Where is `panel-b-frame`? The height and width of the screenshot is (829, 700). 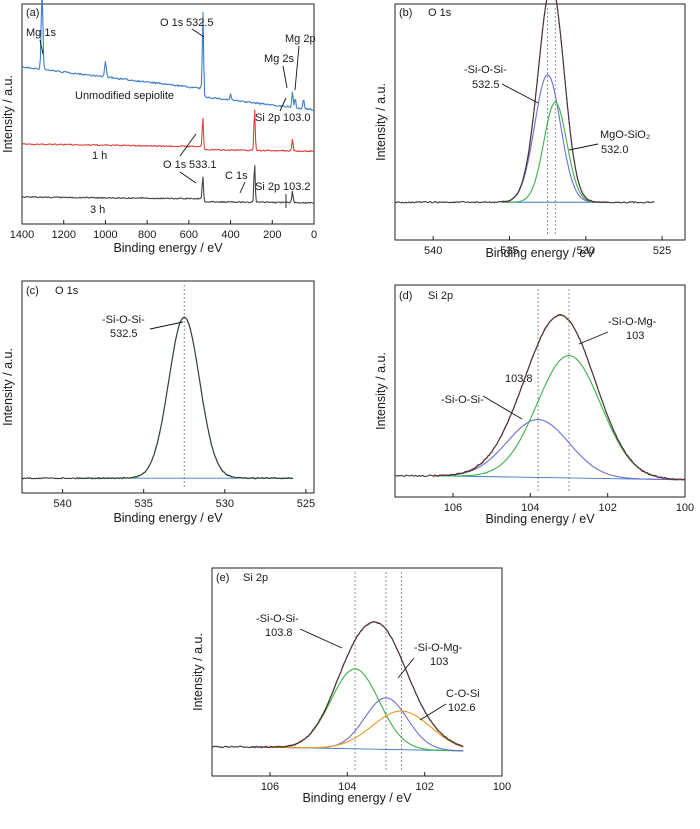
panel-b-frame is located at coordinates (540, 122).